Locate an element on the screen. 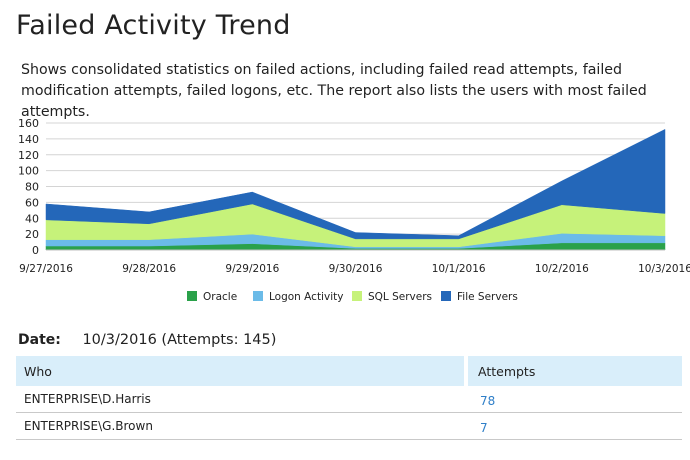  x-tick-label: 9/29/2016 is located at coordinates (252, 269).